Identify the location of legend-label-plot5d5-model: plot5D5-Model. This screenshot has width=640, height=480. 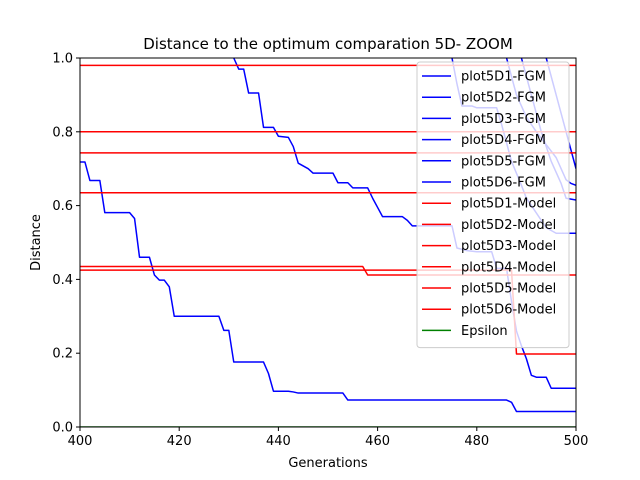
(508, 289).